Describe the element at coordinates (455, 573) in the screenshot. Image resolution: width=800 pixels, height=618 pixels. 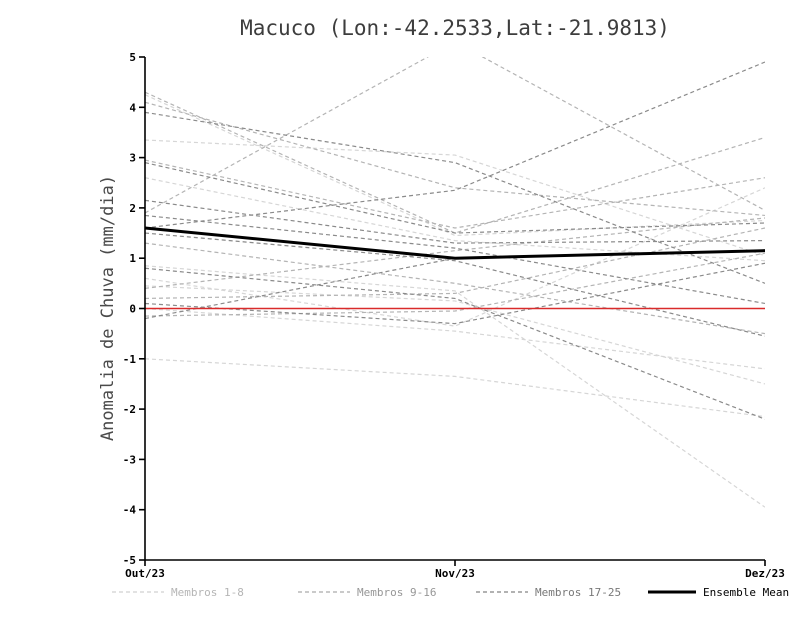
I see `x-tick-label: Nov/23` at that location.